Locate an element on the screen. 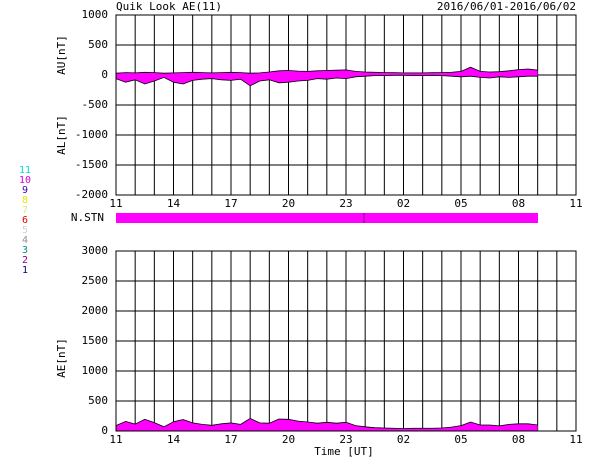 The image size is (590, 460). station-number: 8 is located at coordinates (25, 200).